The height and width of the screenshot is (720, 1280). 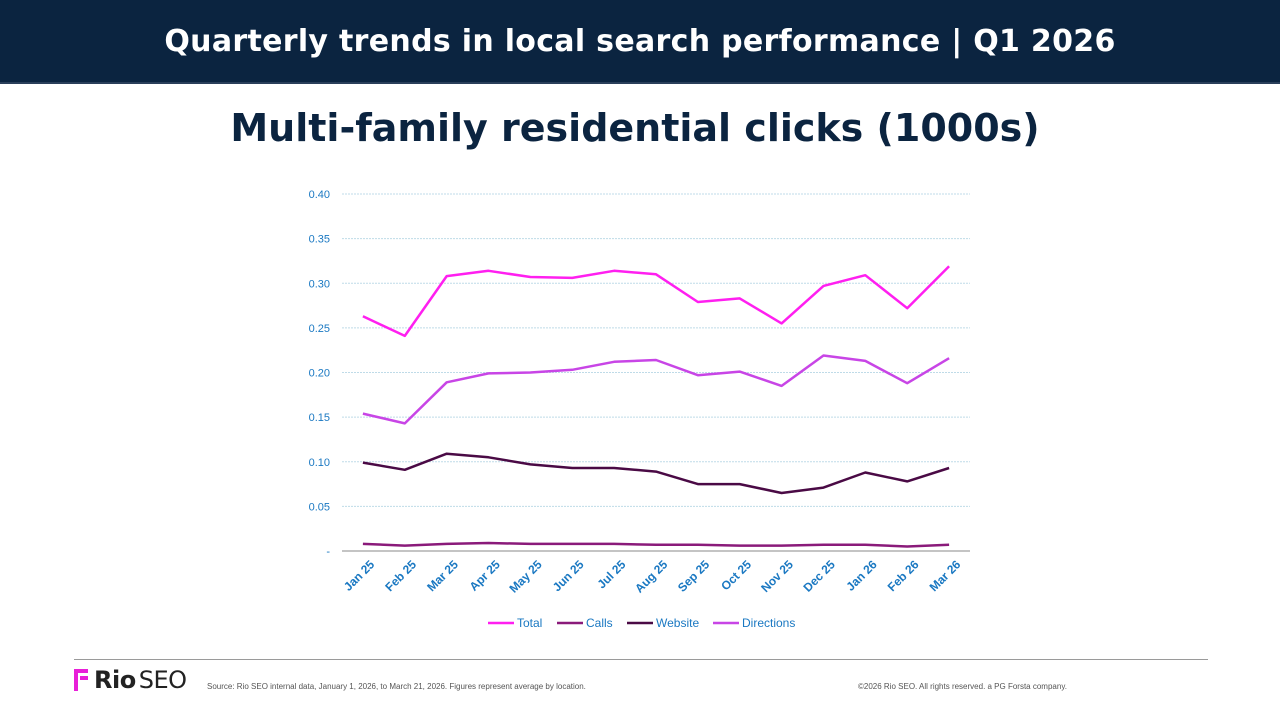 I want to click on y-tick-label: -, so click(x=328, y=552).